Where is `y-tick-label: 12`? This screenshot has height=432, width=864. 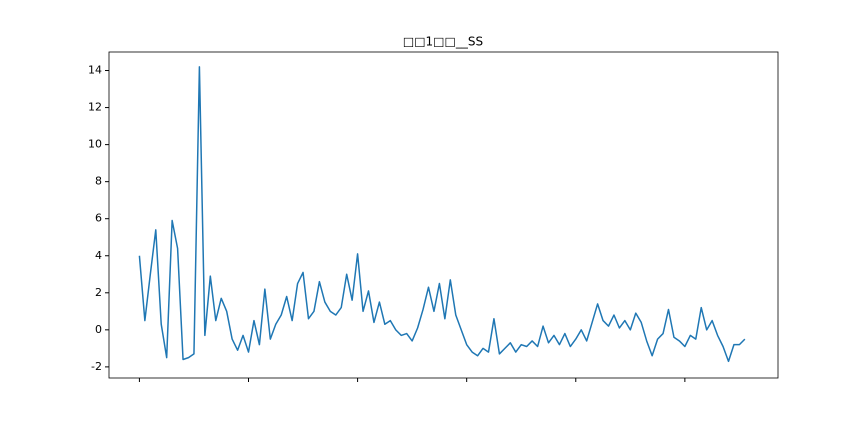 y-tick-label: 12 is located at coordinates (95, 107).